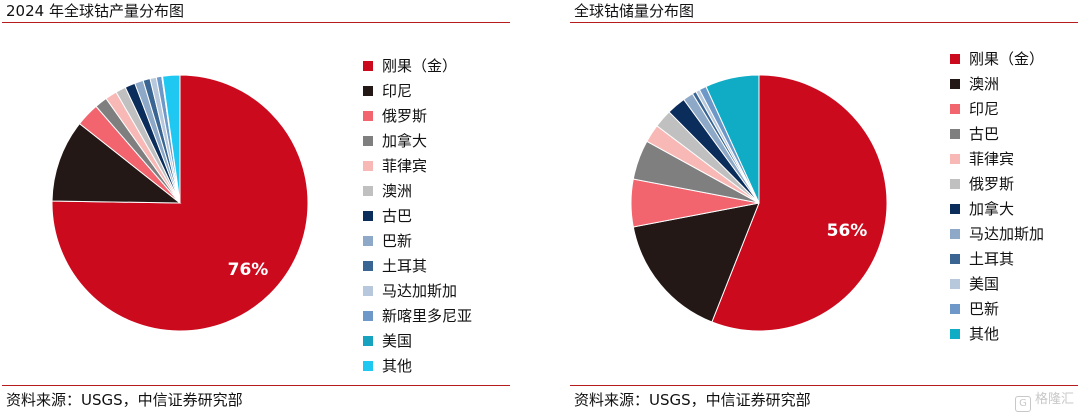 This screenshot has width=1080, height=415. What do you see at coordinates (692, 400) in the screenshot?
I see `right-source-note: 资料来源：USGS，中信证券研究部` at bounding box center [692, 400].